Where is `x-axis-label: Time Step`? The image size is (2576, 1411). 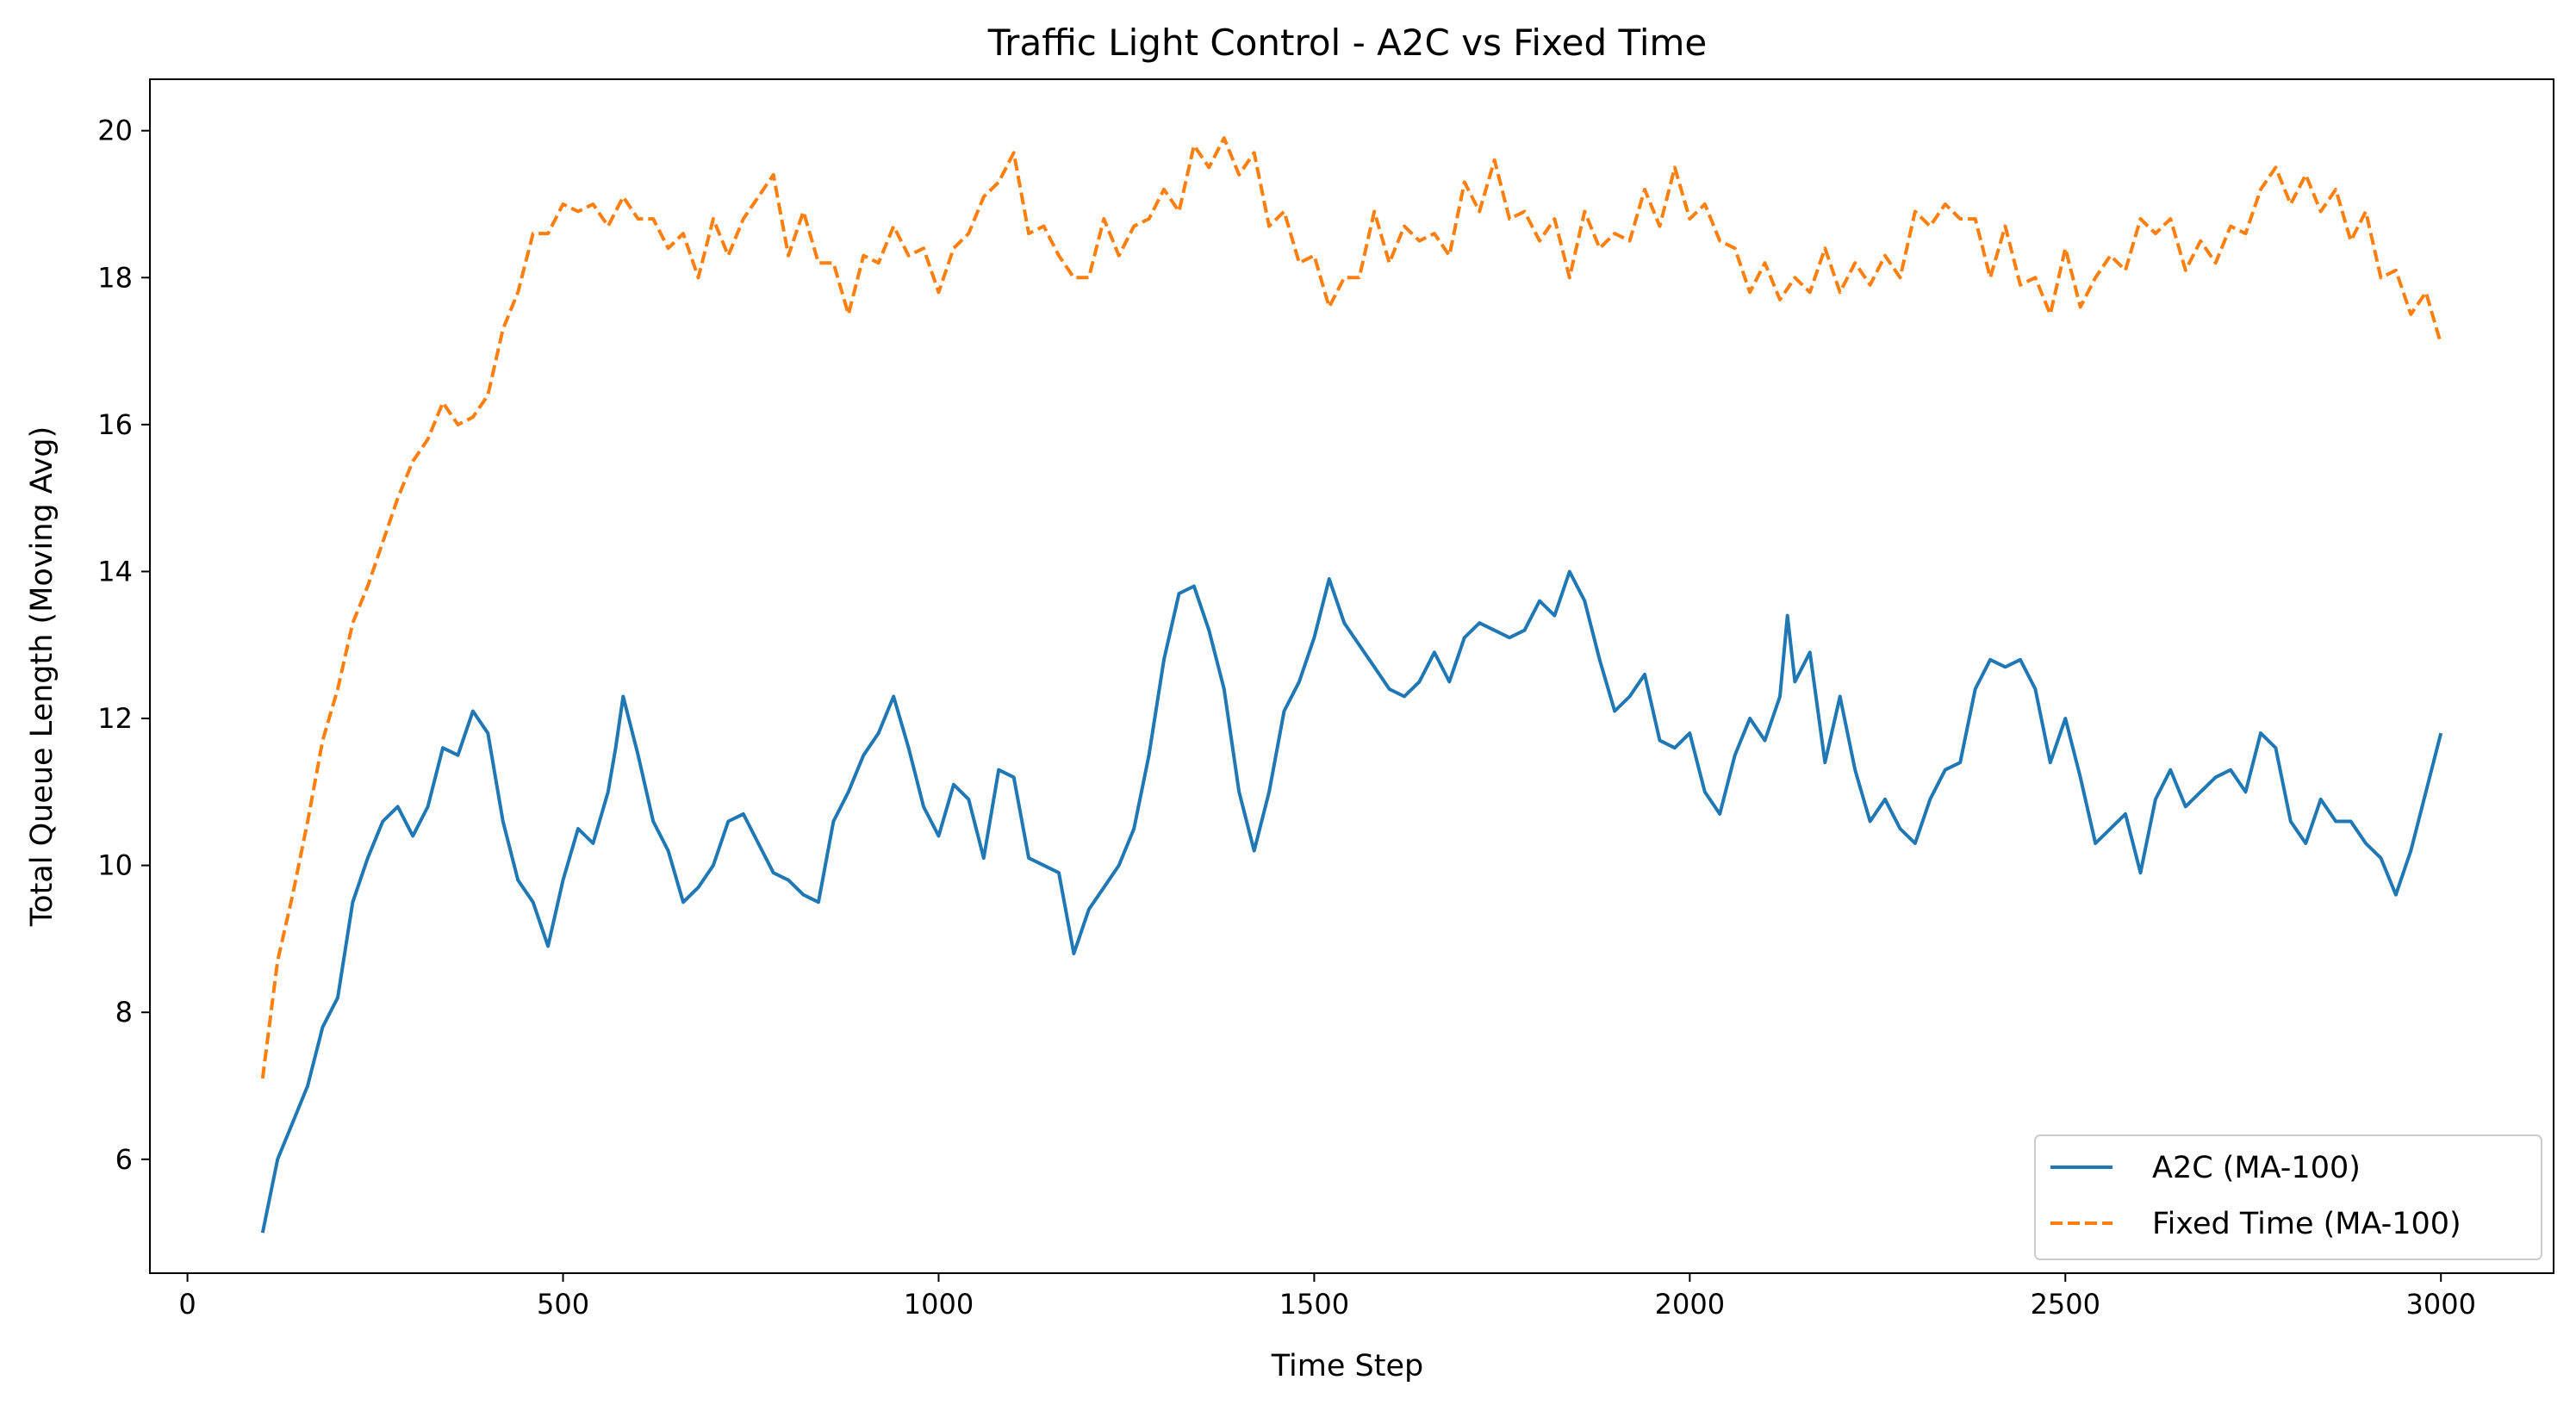
x-axis-label: Time Step is located at coordinates (1347, 1366).